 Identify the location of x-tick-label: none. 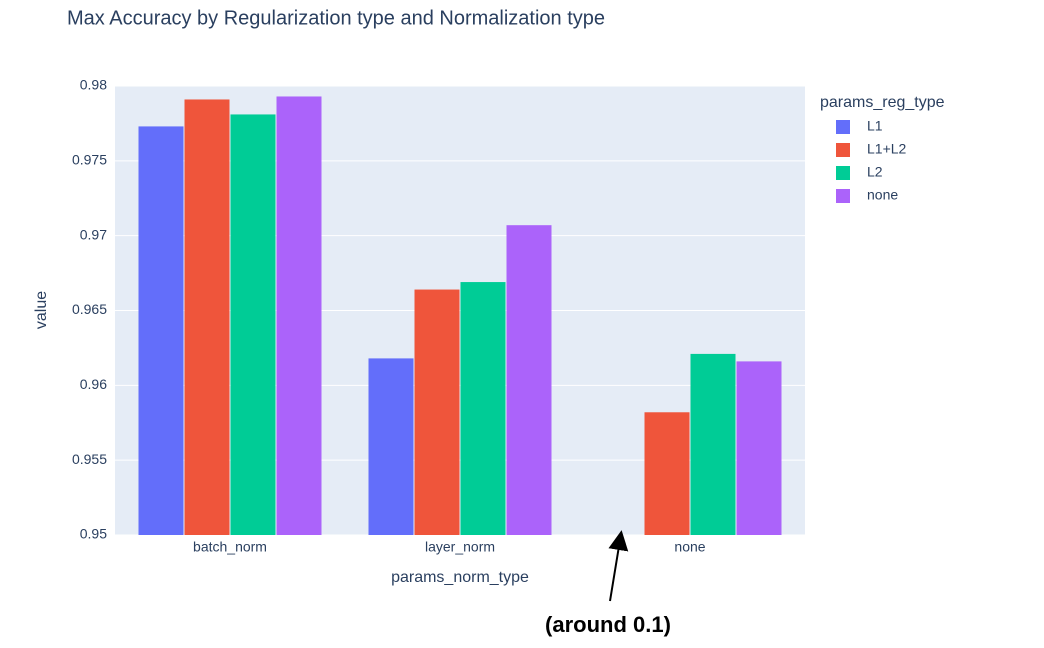
(689, 547).